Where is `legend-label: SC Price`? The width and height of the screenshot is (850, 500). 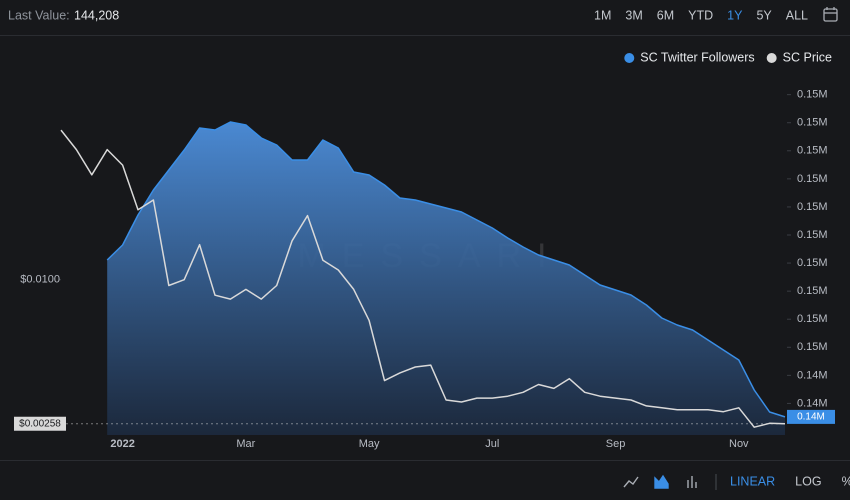 legend-label: SC Price is located at coordinates (807, 57).